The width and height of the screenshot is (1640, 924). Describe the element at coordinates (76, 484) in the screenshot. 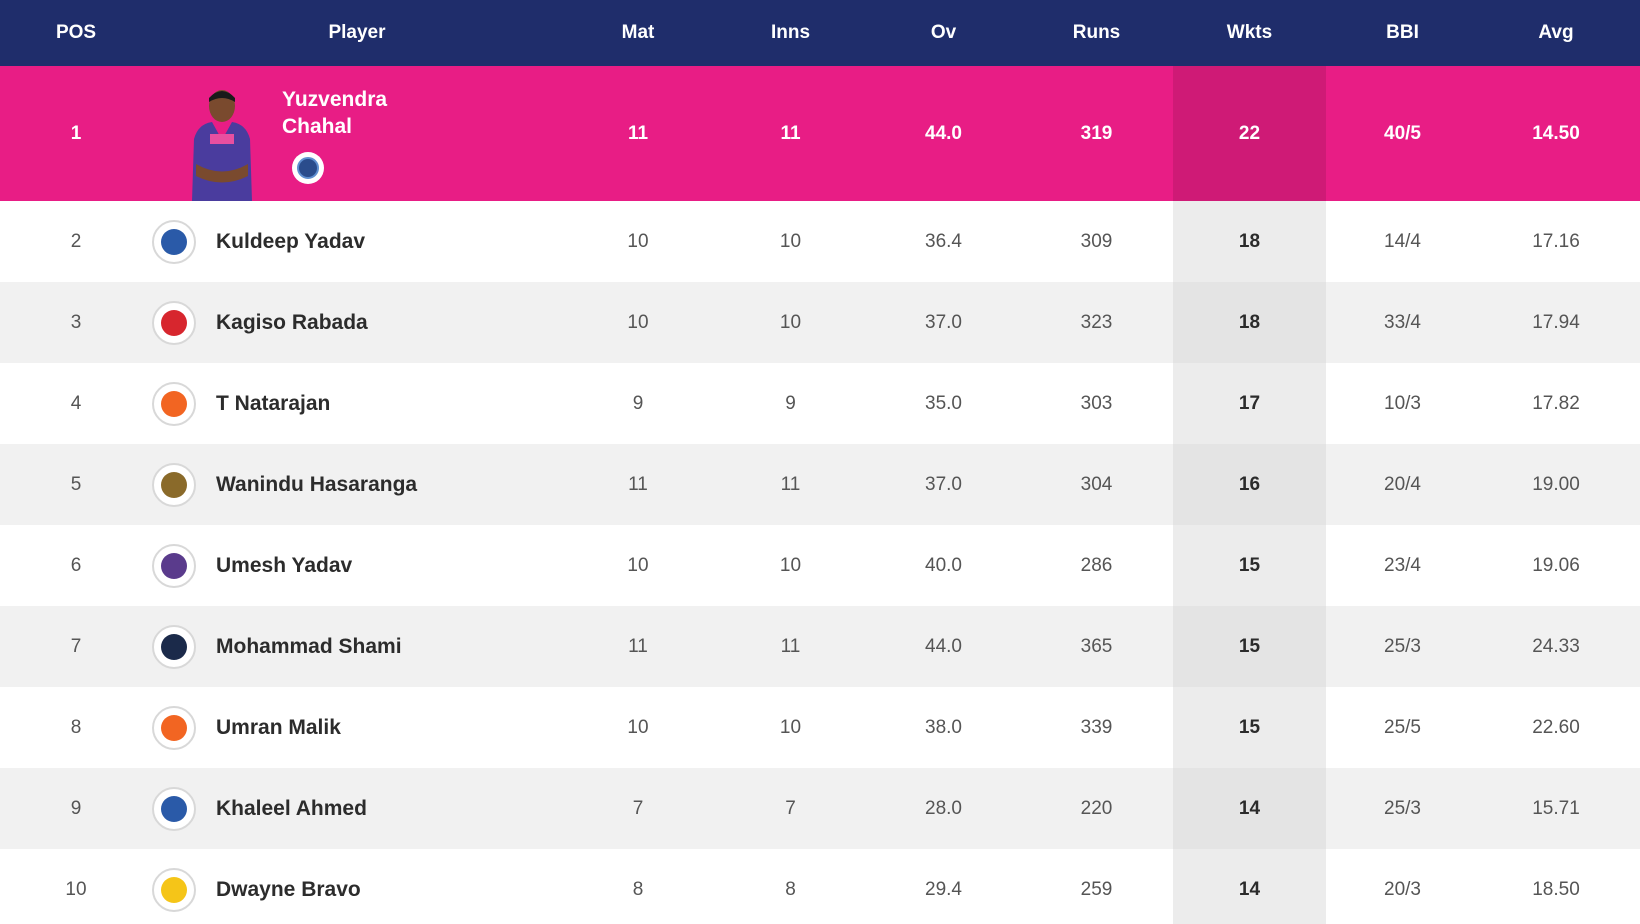

I see `cell-pos: 5` at that location.